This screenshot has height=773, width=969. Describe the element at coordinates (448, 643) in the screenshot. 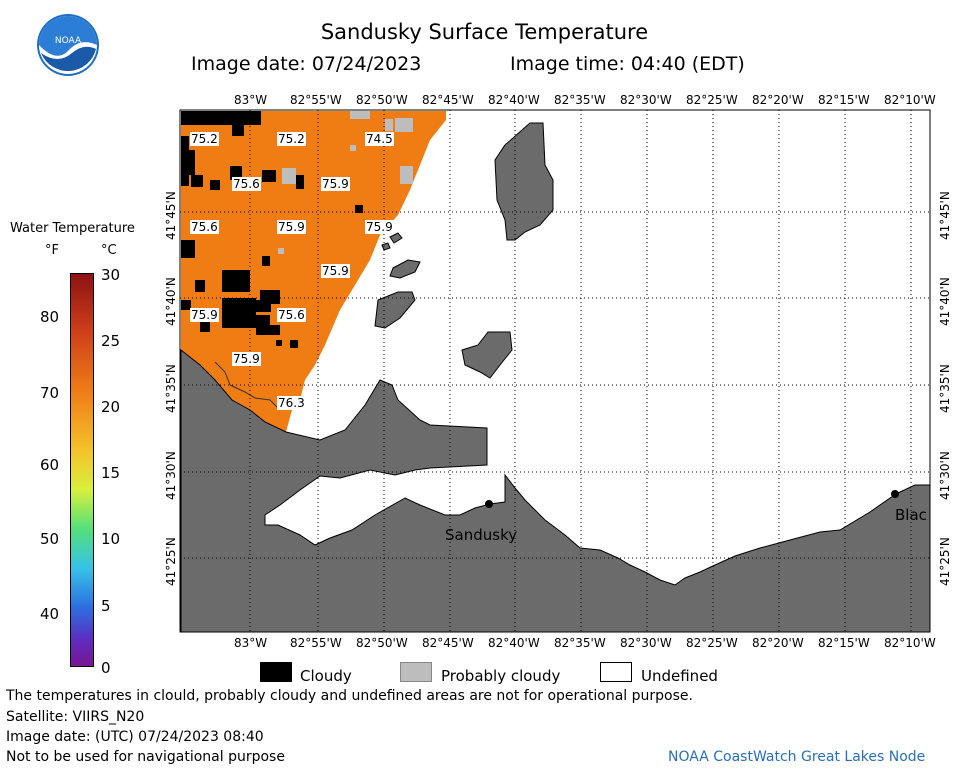

I see `lon-label-bottom: 82°45'W` at that location.